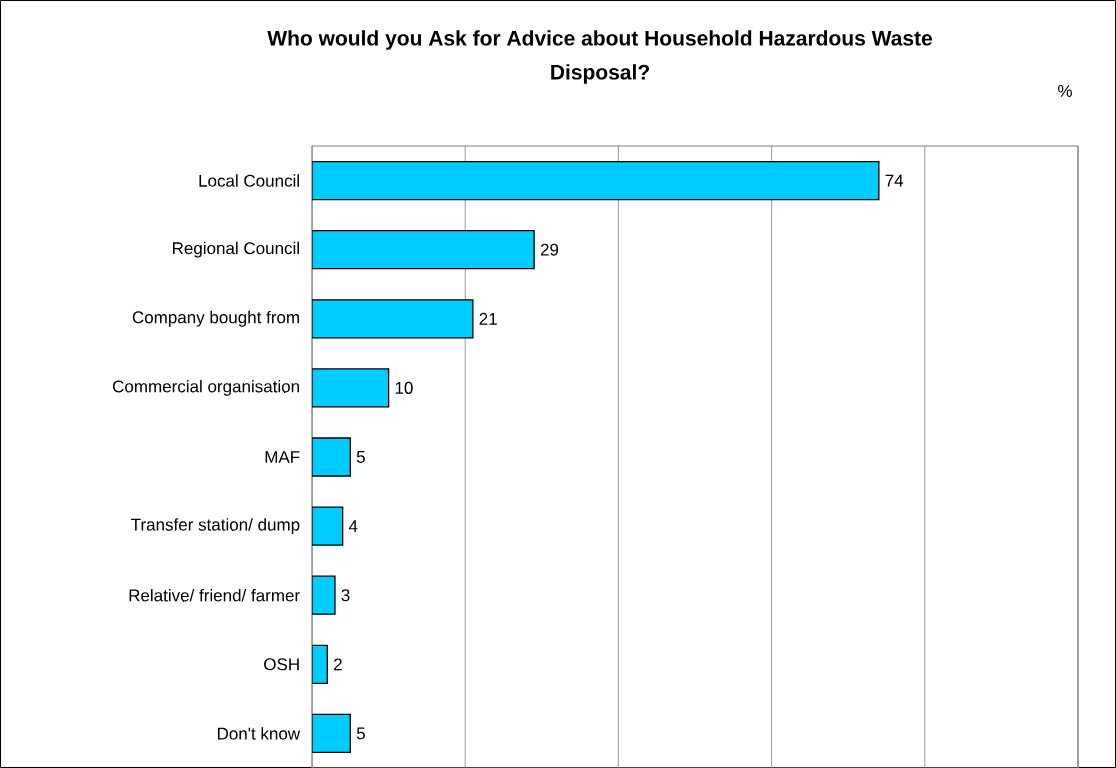  I want to click on chart-title: Who would you Ask for Advice about Household Hazardous Waste Disposal?, so click(600, 57).